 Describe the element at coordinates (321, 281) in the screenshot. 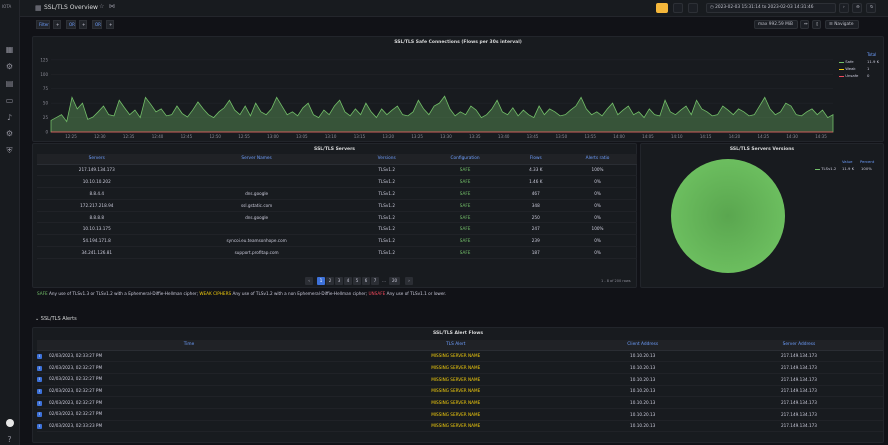

I see `page-button: 1` at that location.